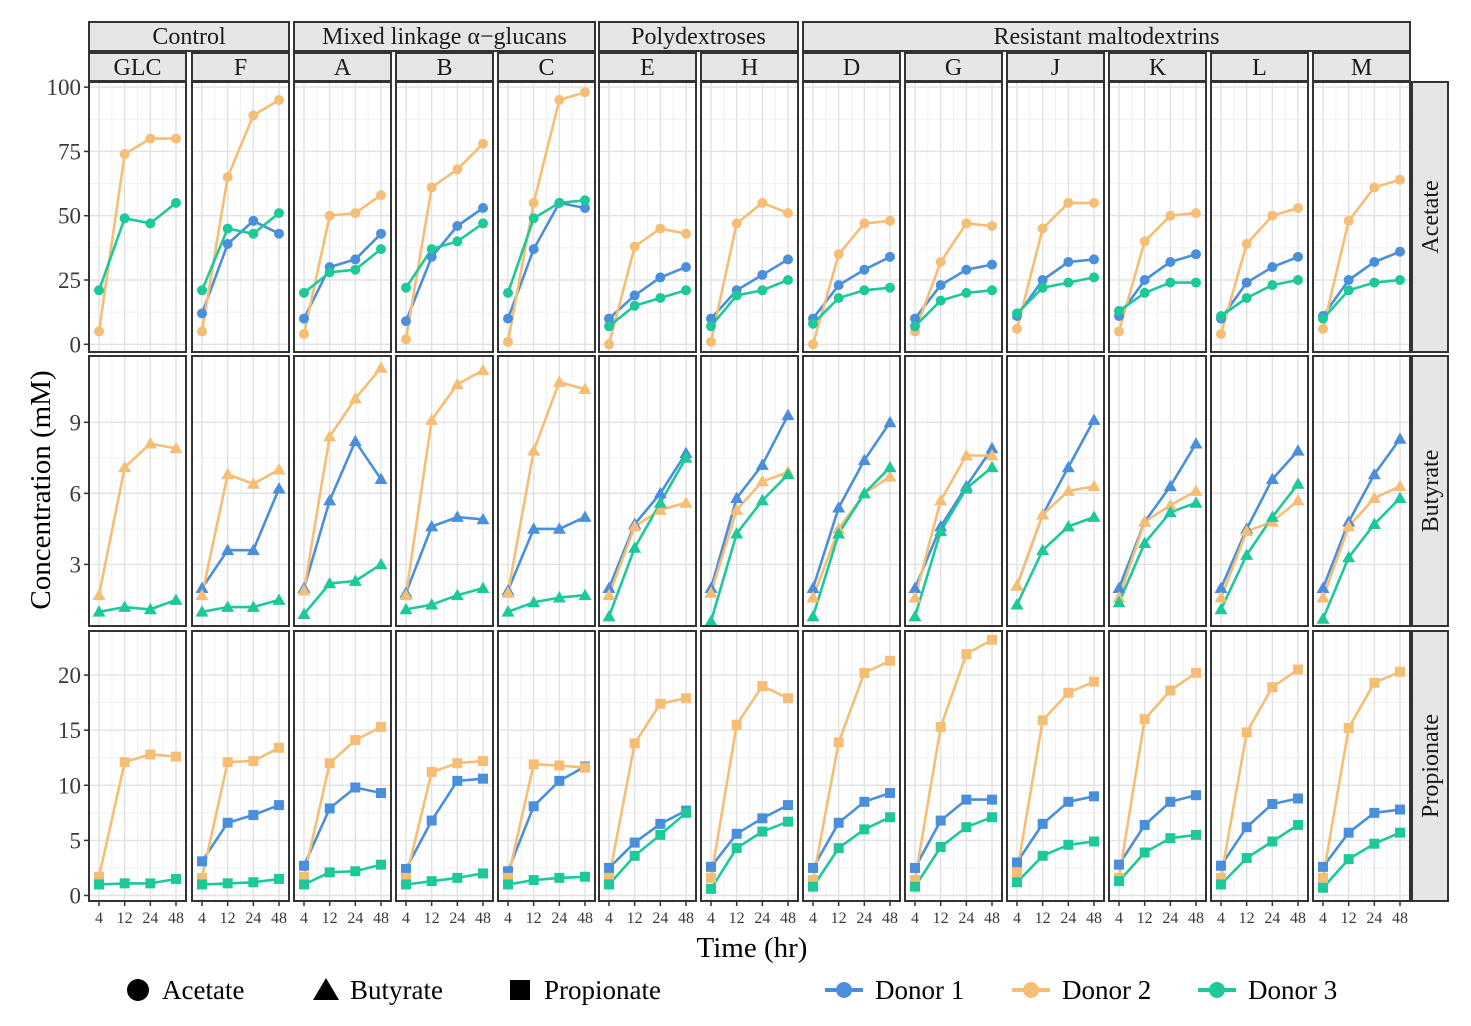 Image resolution: width=1471 pixels, height=1026 pixels. Describe the element at coordinates (851, 491) in the screenshot. I see `panel-butyrate-D` at that location.